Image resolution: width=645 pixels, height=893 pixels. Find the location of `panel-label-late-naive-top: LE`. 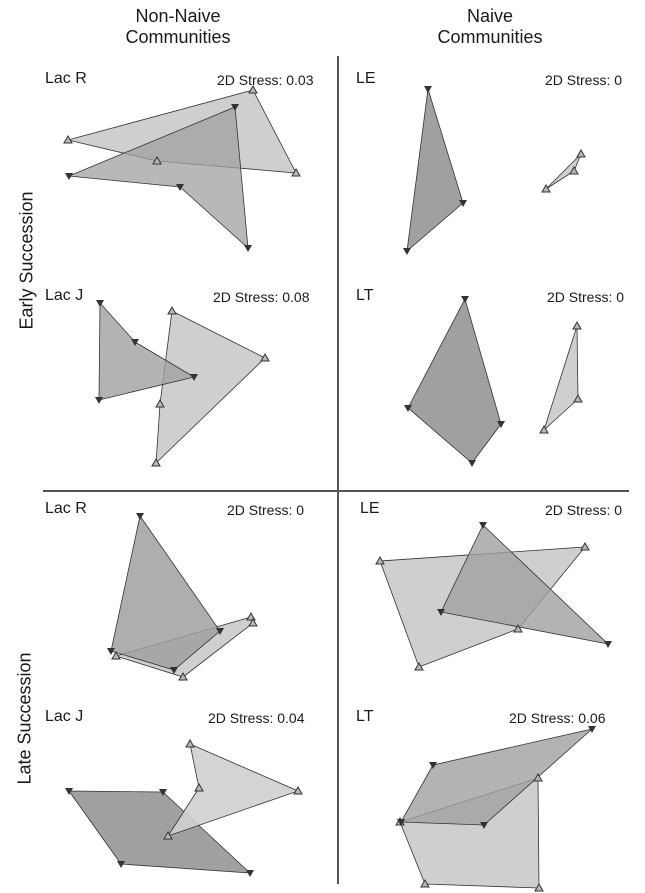

panel-label-late-naive-top: LE is located at coordinates (370, 508).